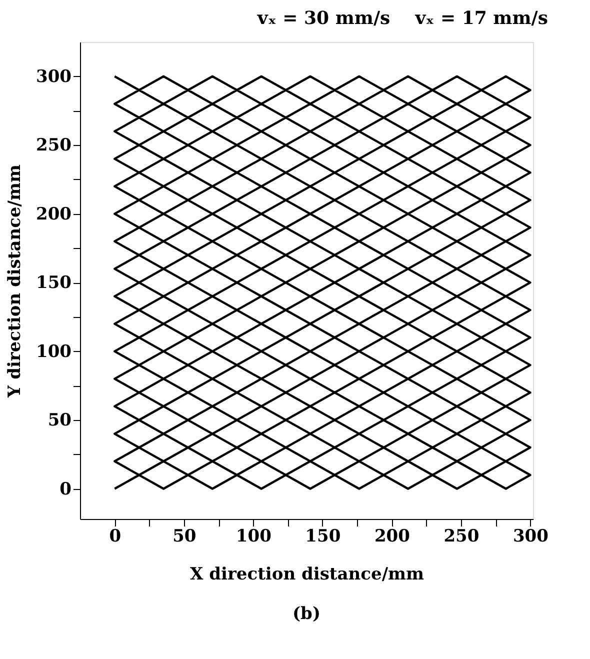  What do you see at coordinates (54, 146) in the screenshot?
I see `y-tick-label: 250` at bounding box center [54, 146].